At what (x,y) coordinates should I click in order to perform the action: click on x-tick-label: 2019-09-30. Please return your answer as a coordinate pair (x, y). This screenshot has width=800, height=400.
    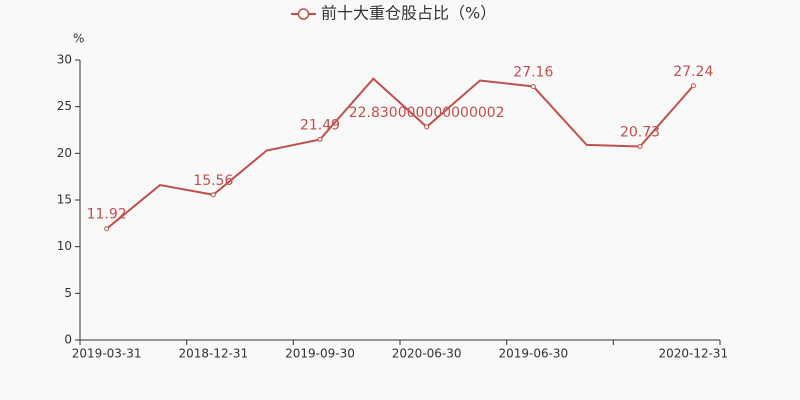
    Looking at the image, I should click on (320, 354).